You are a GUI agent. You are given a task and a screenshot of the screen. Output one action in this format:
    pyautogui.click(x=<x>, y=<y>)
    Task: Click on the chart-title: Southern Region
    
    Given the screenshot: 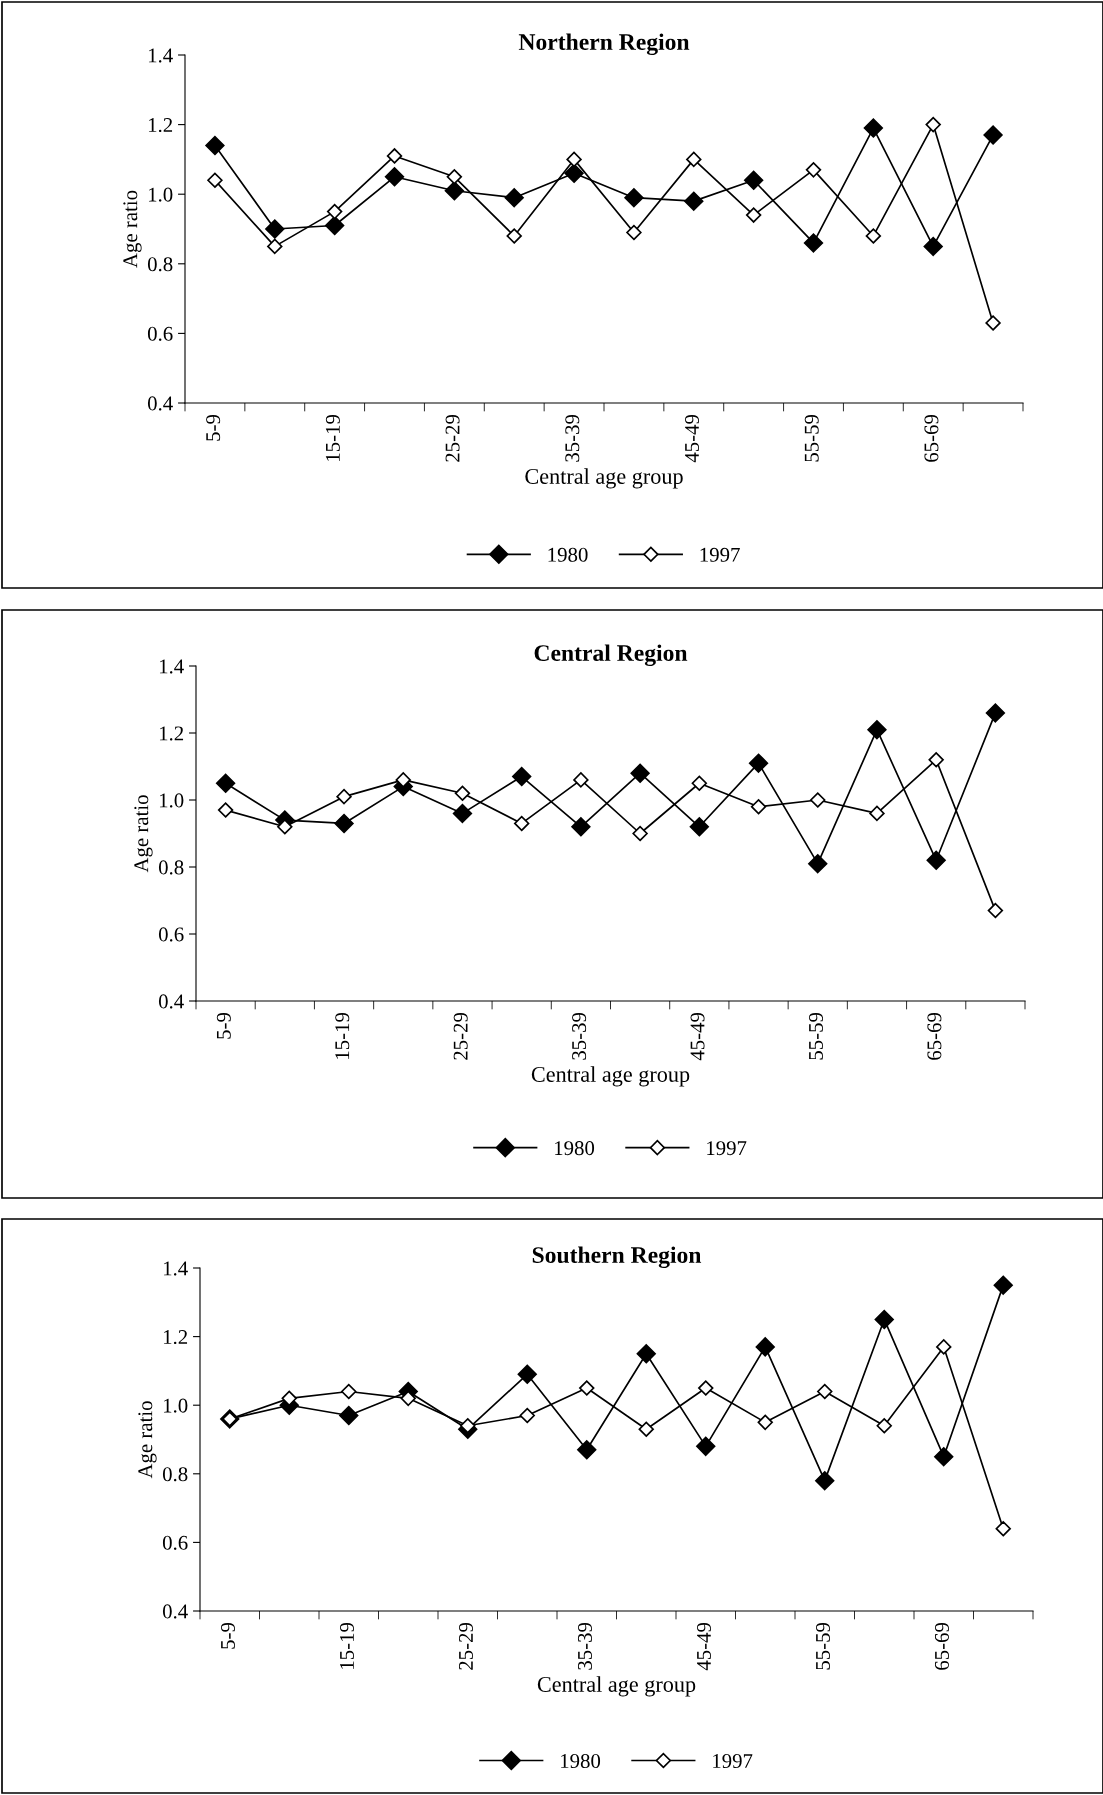 What is the action you would take?
    pyautogui.click(x=617, y=1257)
    